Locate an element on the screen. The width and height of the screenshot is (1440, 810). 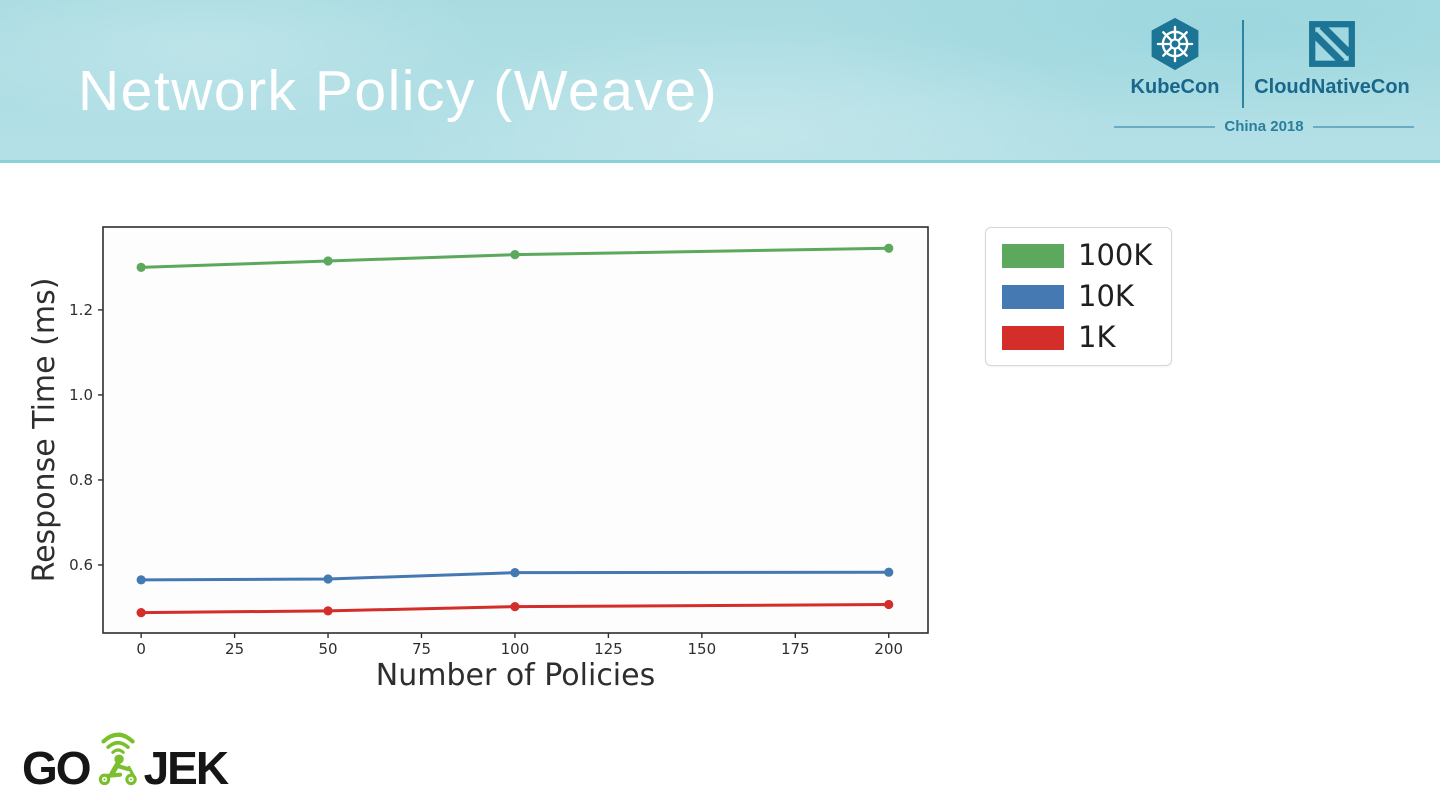
event-line-left is located at coordinates (1165, 126).